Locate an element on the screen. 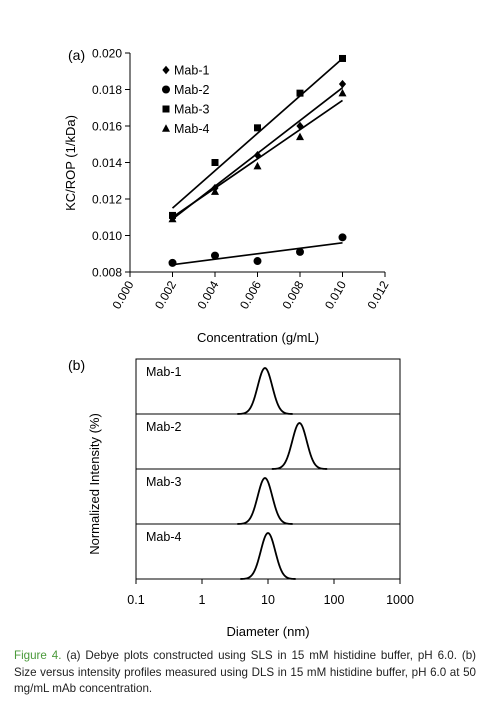 The width and height of the screenshot is (489, 719). x-axis-label: Diameter (nm) is located at coordinates (267, 631).